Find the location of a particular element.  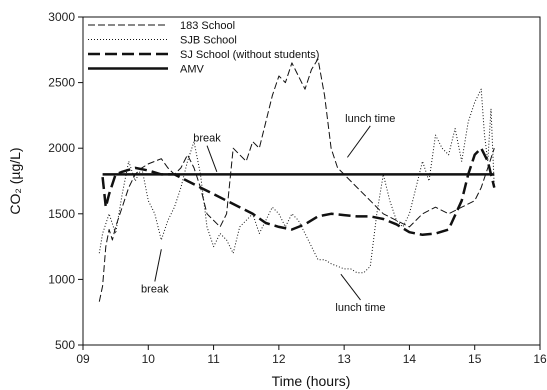

legend-label: AMV is located at coordinates (192, 70).